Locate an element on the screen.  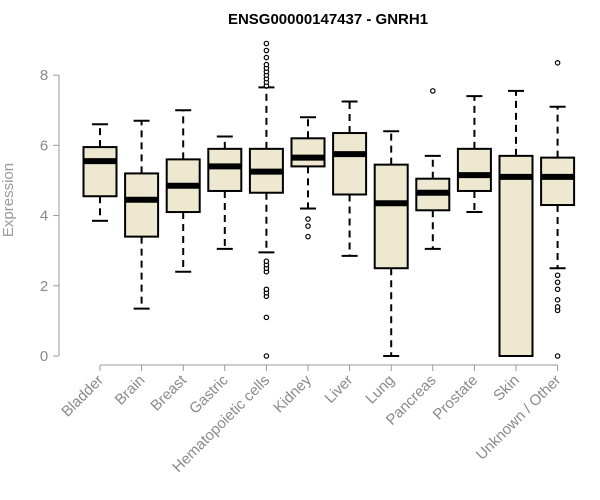
box-liver is located at coordinates (350, 178).